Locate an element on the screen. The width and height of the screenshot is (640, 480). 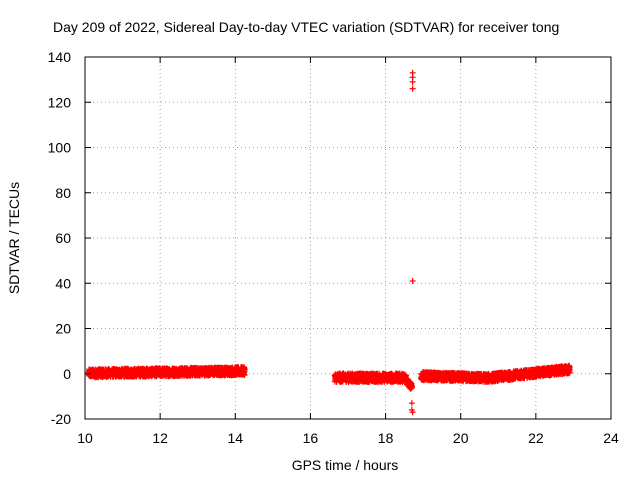
x-tick-label: 20 is located at coordinates (461, 438).